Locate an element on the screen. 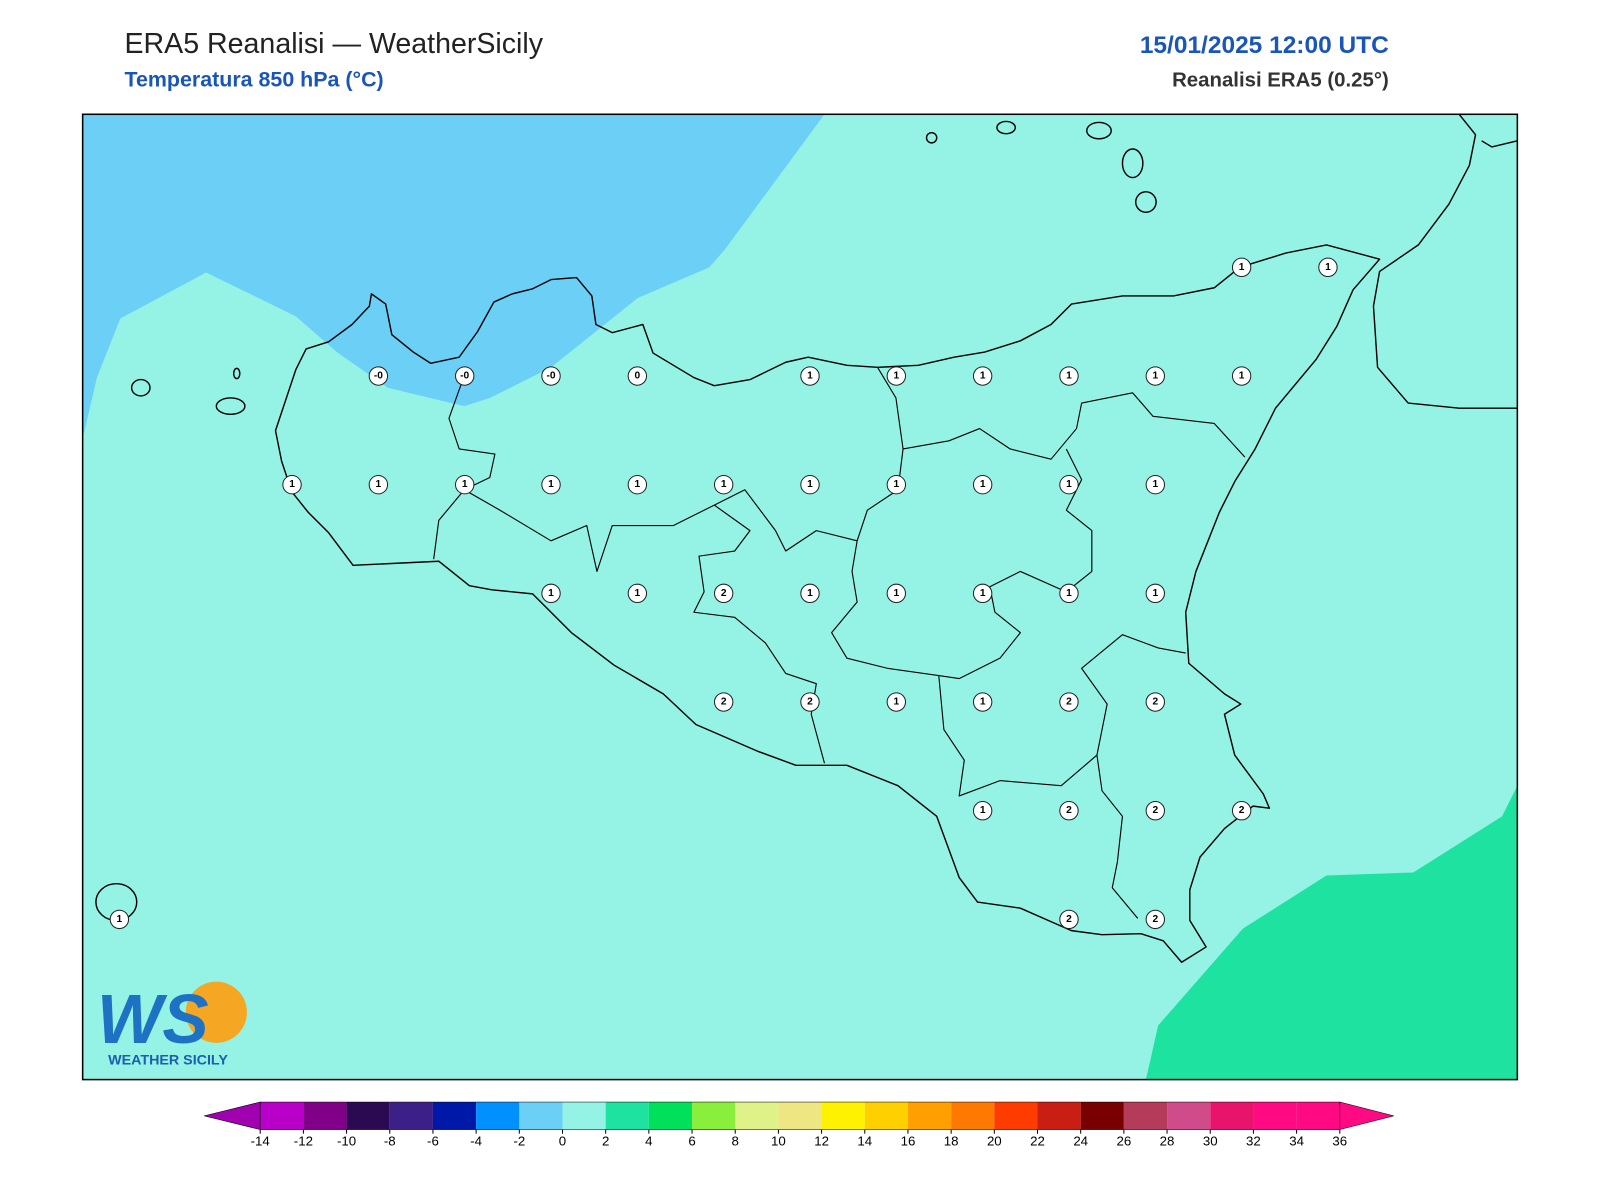 The image size is (1600, 1200). colorbar-tick-label: 32 is located at coordinates (1253, 1140).